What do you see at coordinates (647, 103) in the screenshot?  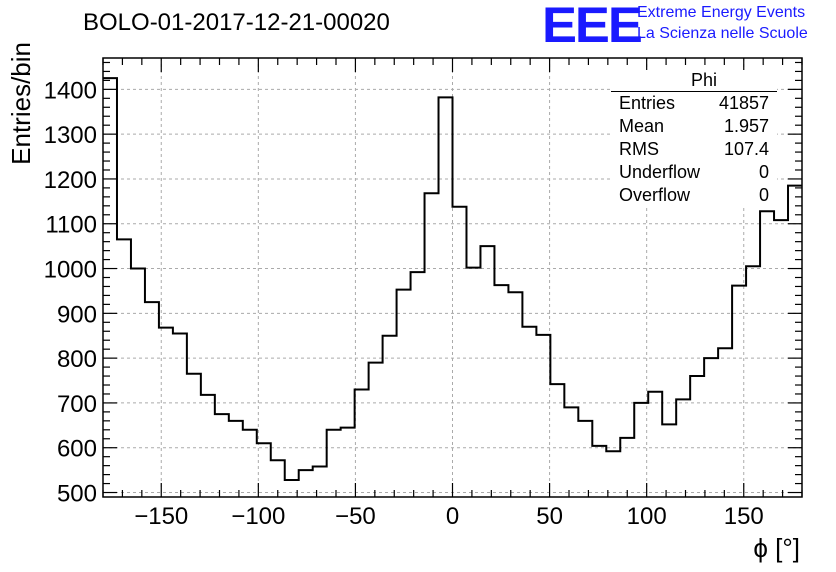 I see `stats-label: Entries` at bounding box center [647, 103].